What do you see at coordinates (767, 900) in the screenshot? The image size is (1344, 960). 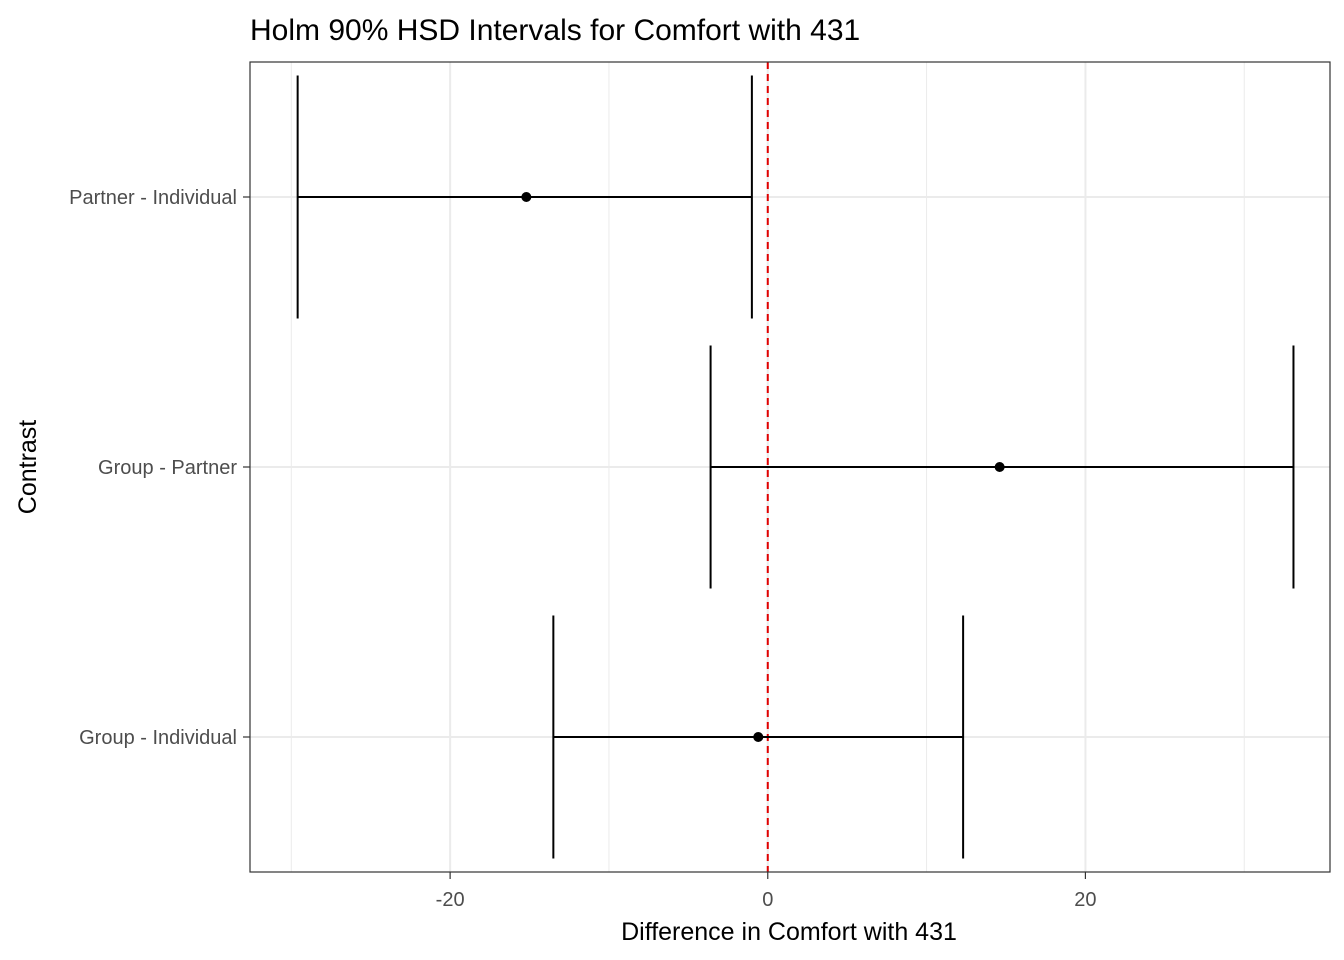 I see `x-tick-label: 0` at bounding box center [767, 900].